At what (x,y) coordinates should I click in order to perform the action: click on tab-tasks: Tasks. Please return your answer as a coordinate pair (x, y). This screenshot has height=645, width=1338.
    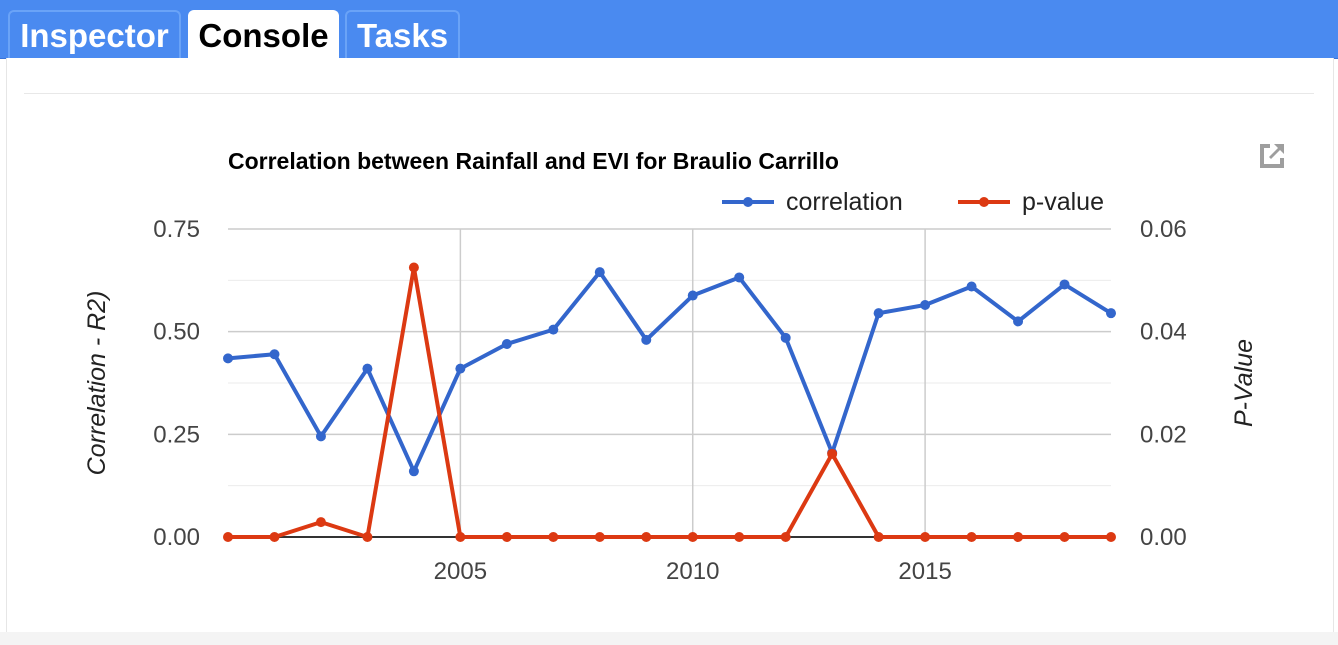
    Looking at the image, I should click on (402, 34).